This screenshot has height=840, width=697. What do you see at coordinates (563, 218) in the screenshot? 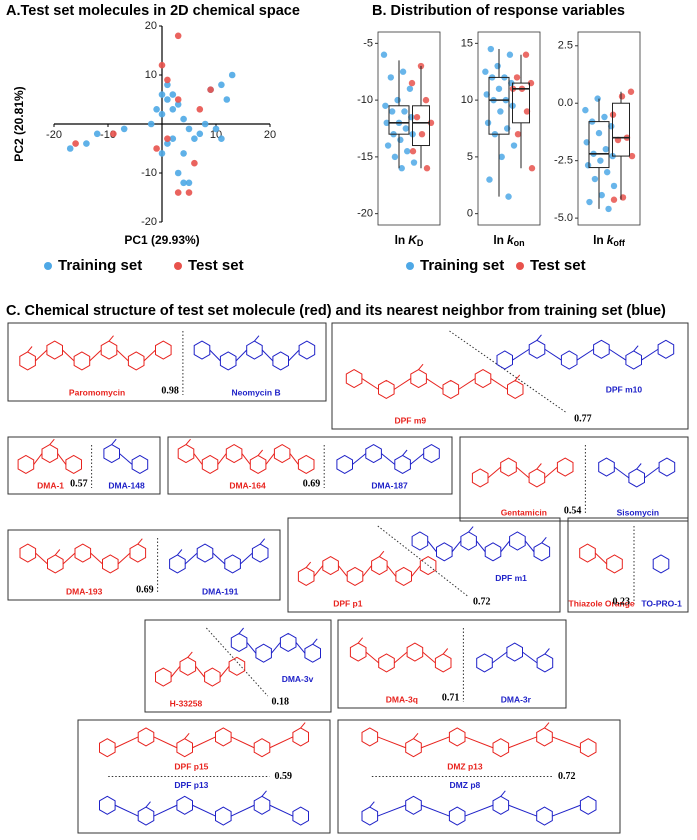
I see `y-tick-label: -5.0` at bounding box center [563, 218].